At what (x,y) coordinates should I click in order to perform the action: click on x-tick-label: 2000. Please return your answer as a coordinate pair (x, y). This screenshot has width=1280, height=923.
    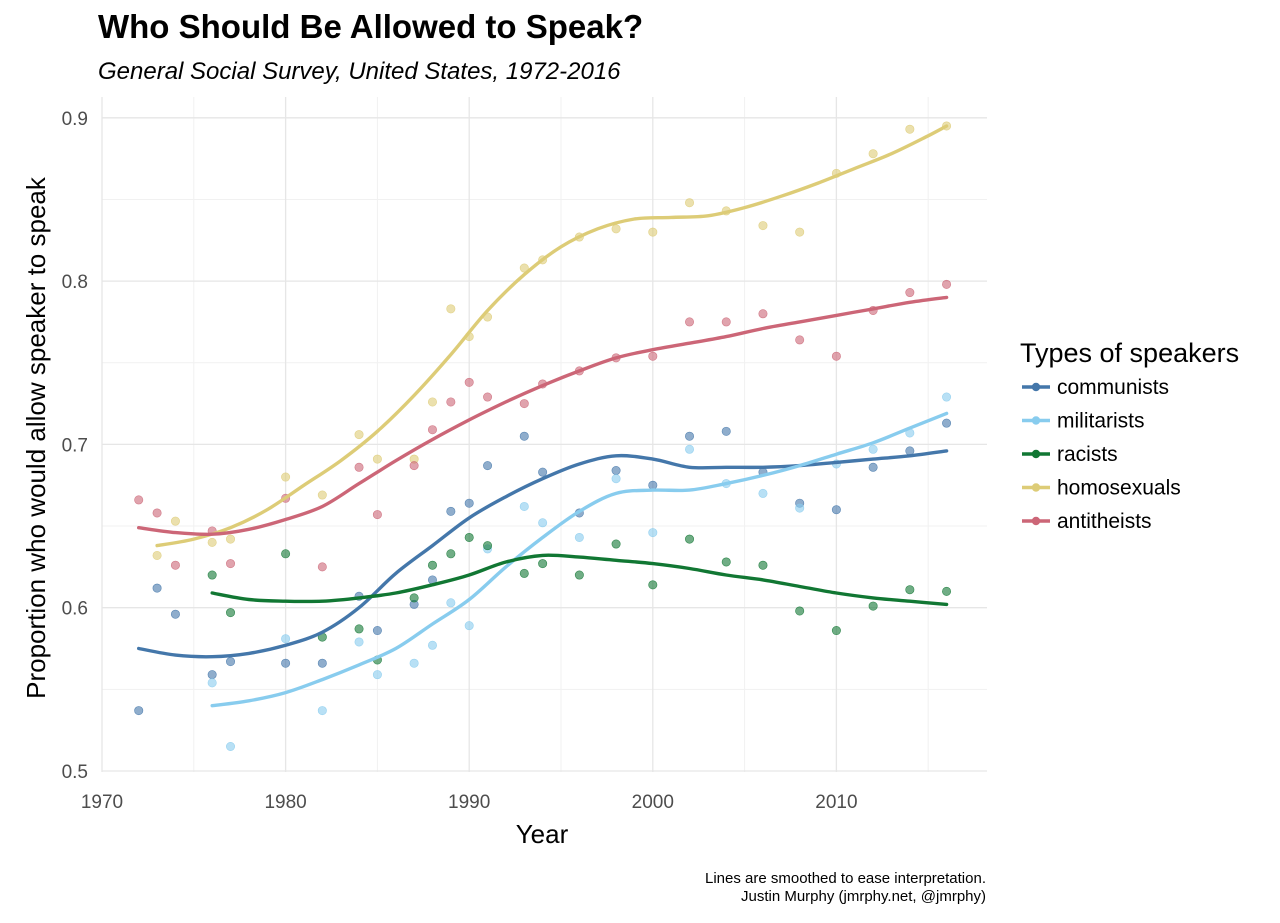
    Looking at the image, I should click on (653, 802).